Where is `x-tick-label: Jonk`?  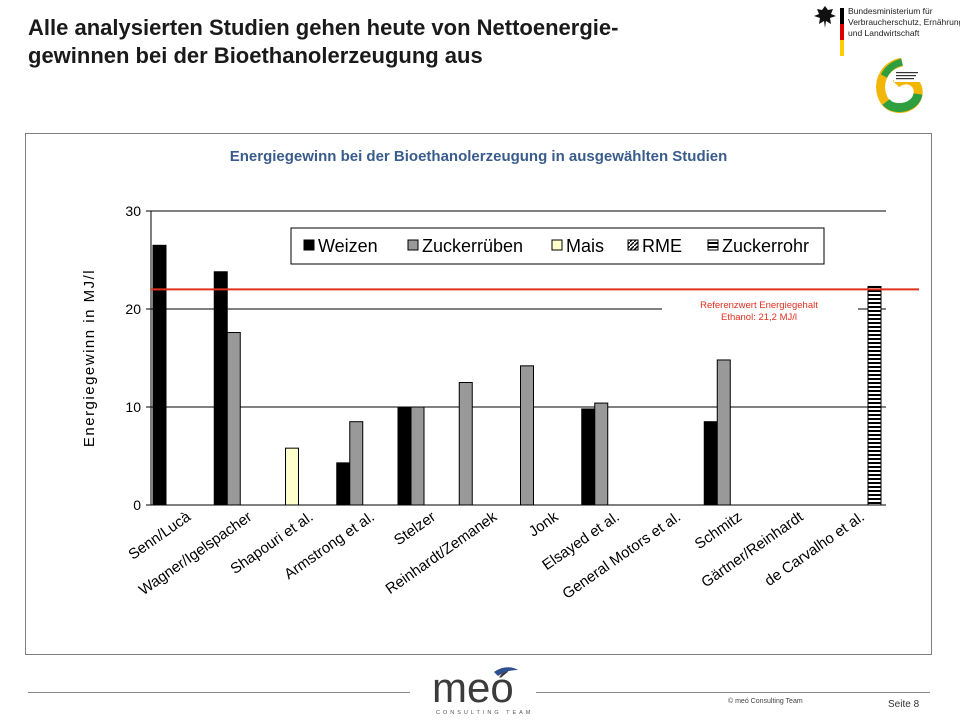
x-tick-label: Jonk is located at coordinates (544, 524).